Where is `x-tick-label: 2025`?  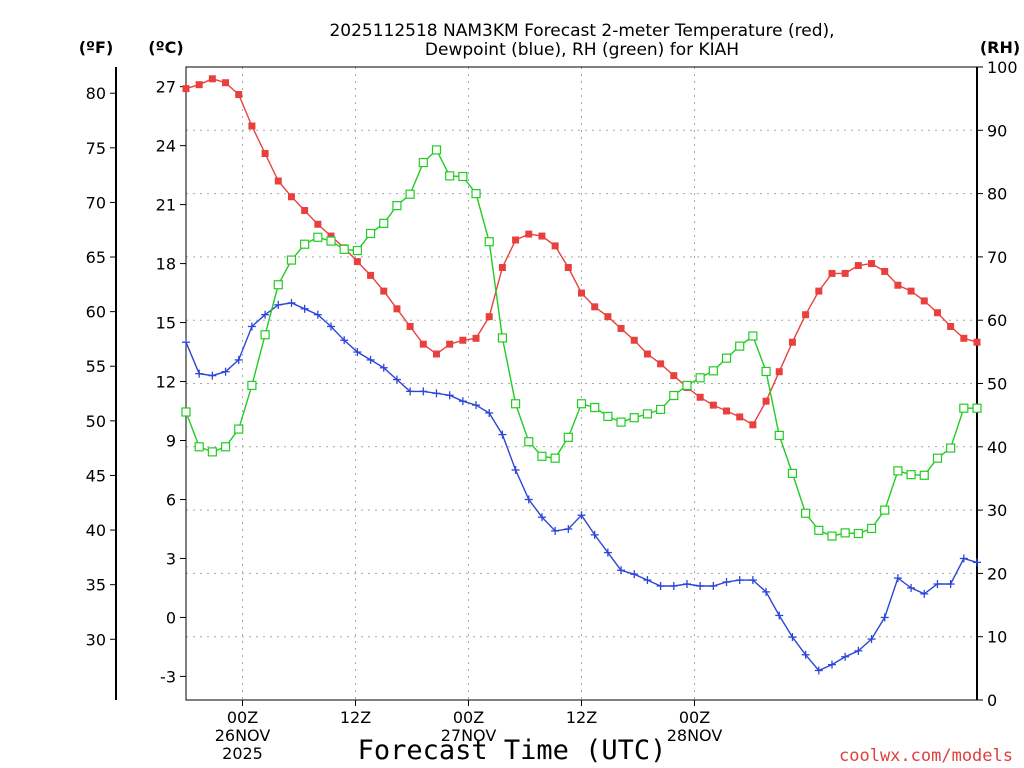
x-tick-label: 2025 is located at coordinates (242, 753).